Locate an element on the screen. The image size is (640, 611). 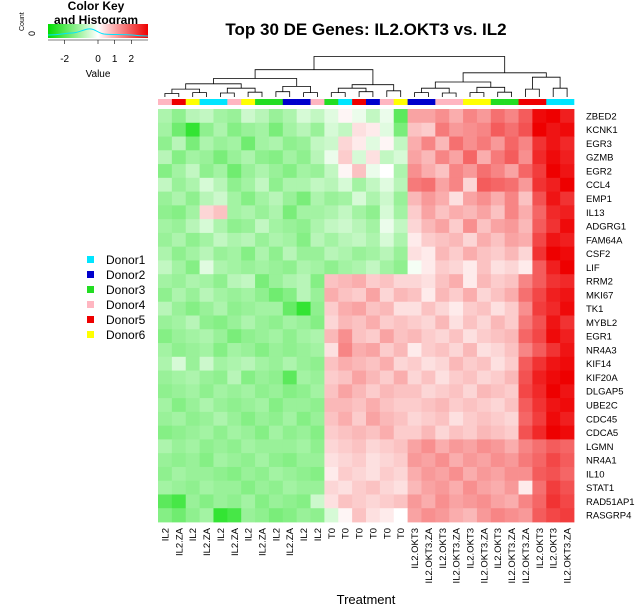
row-label: LIF is located at coordinates (593, 268).